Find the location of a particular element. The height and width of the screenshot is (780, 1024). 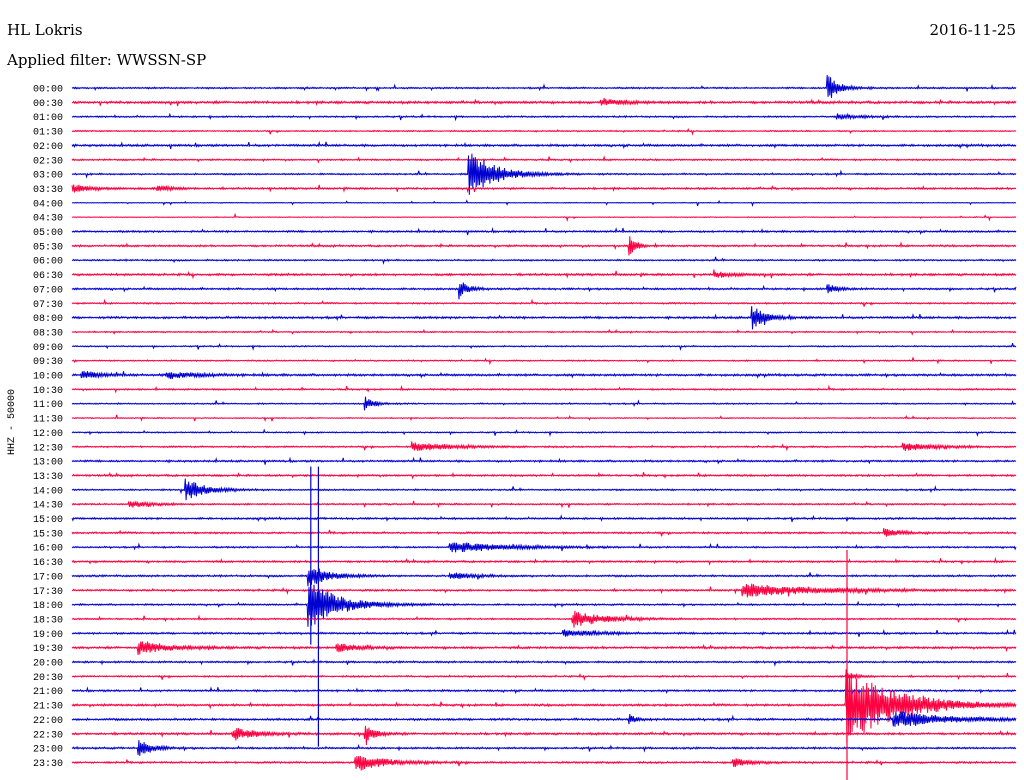

y-axis-label-group: HHZ - 50000 is located at coordinates (12, 422).